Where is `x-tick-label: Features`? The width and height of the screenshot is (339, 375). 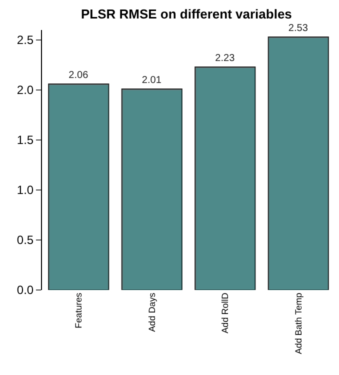
x-tick-label: Features is located at coordinates (79, 310).